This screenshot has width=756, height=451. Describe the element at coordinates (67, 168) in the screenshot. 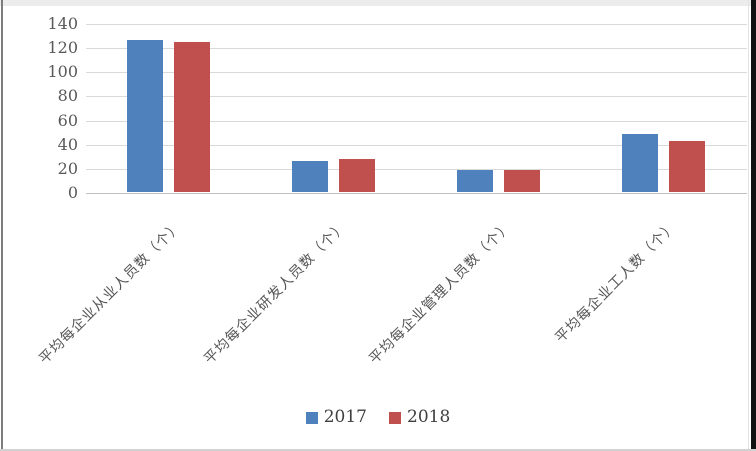

I see `y-tick-label-20: 20` at that location.